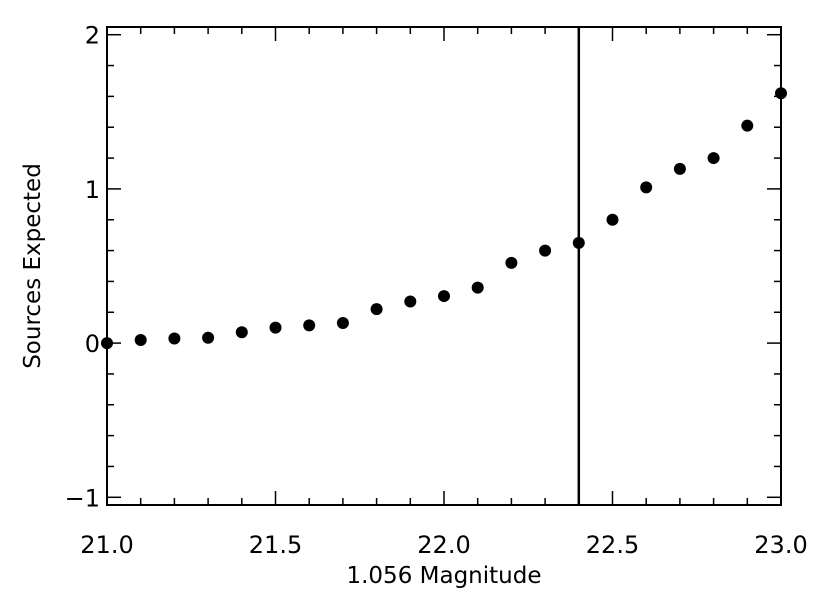 This screenshot has width=830, height=597. Describe the element at coordinates (275, 545) in the screenshot. I see `x-tick-label: 21.5` at that location.